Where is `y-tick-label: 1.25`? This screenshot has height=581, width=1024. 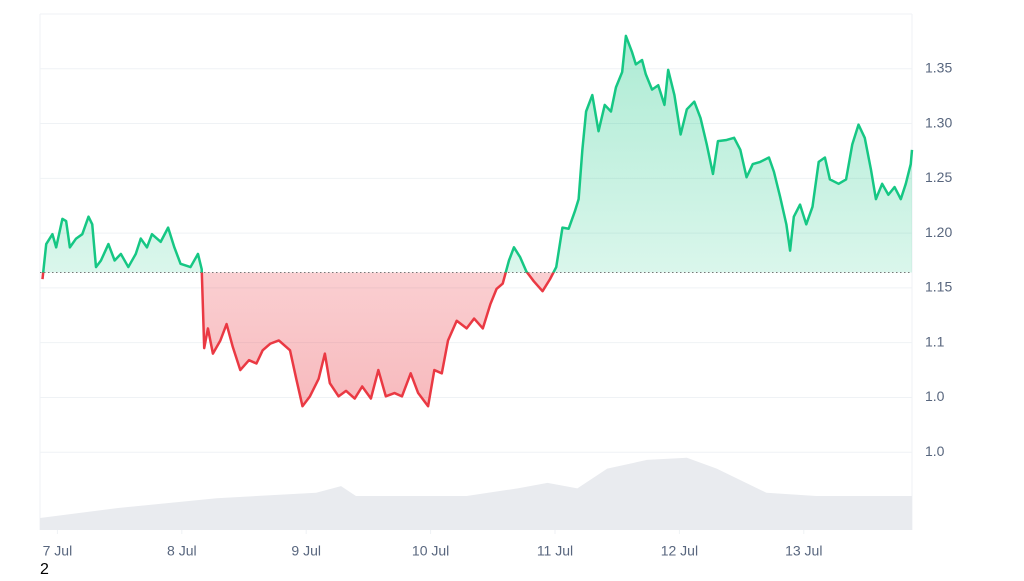 y-tick-label: 1.25 is located at coordinates (938, 177).